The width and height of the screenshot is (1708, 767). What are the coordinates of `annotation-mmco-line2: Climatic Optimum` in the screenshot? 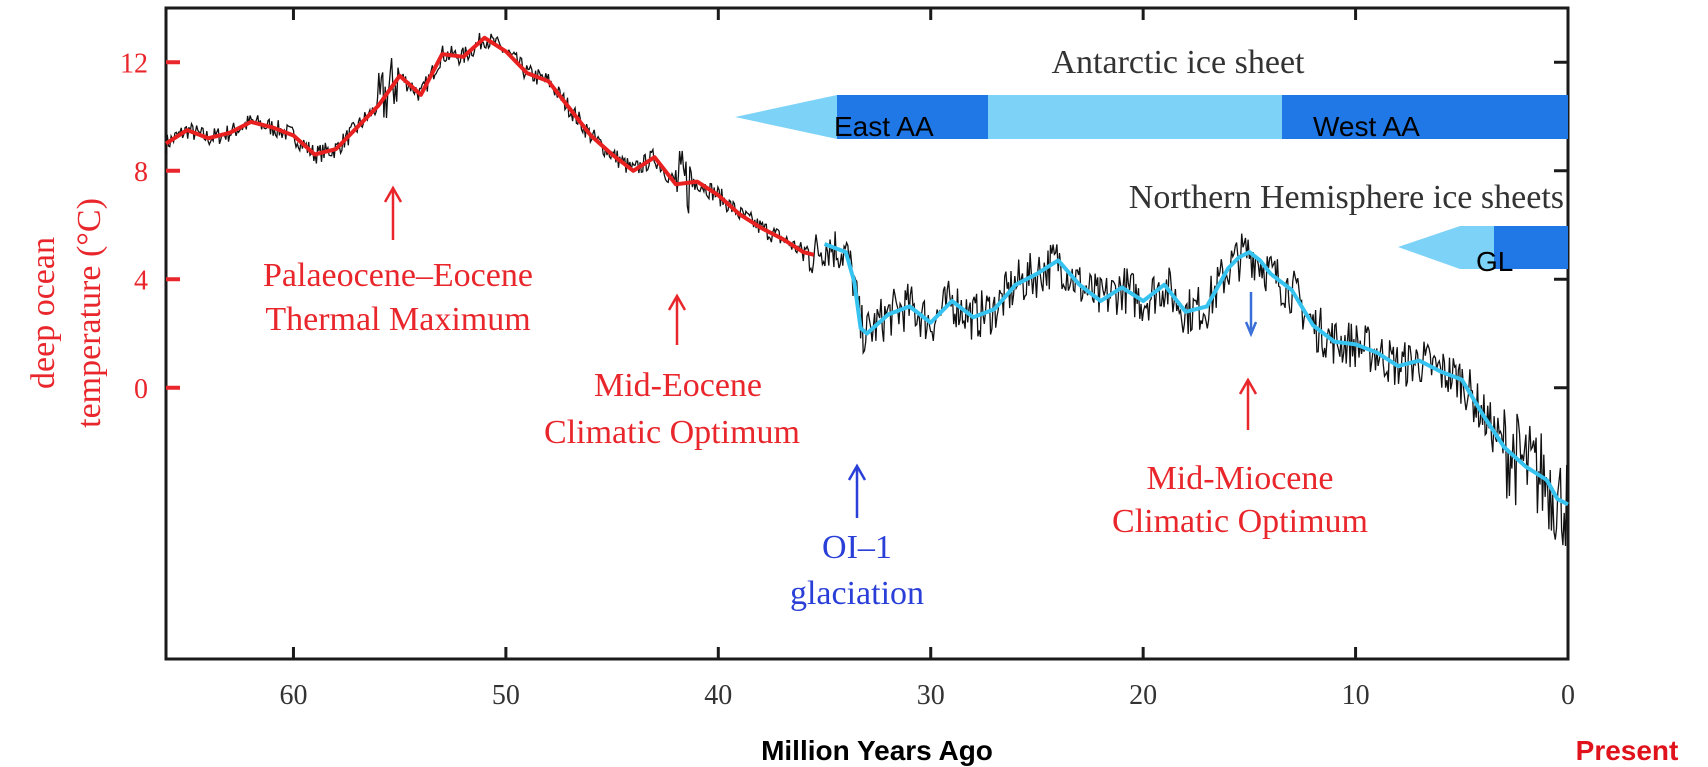 It's located at (1240, 521).